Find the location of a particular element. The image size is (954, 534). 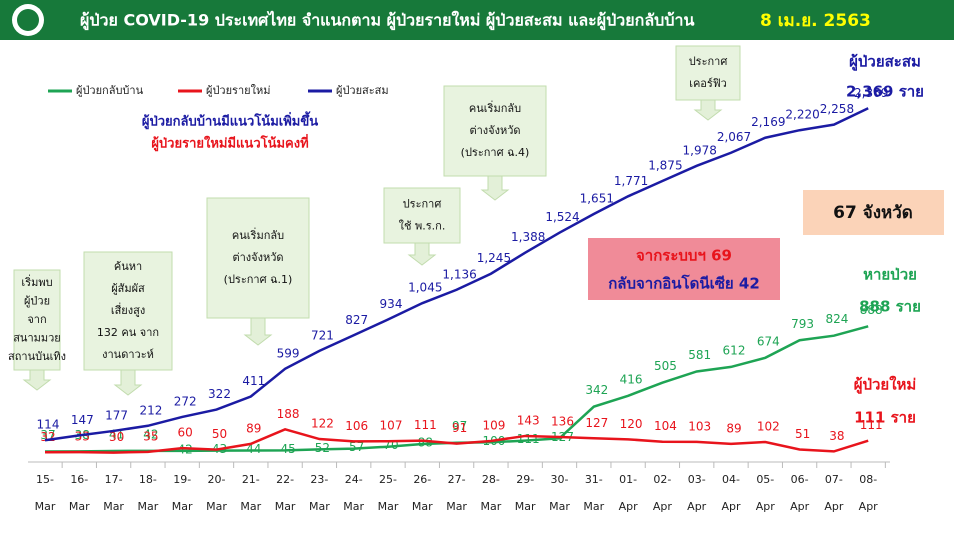

x-tick-label: 15-Mar is located at coordinates (45, 493).